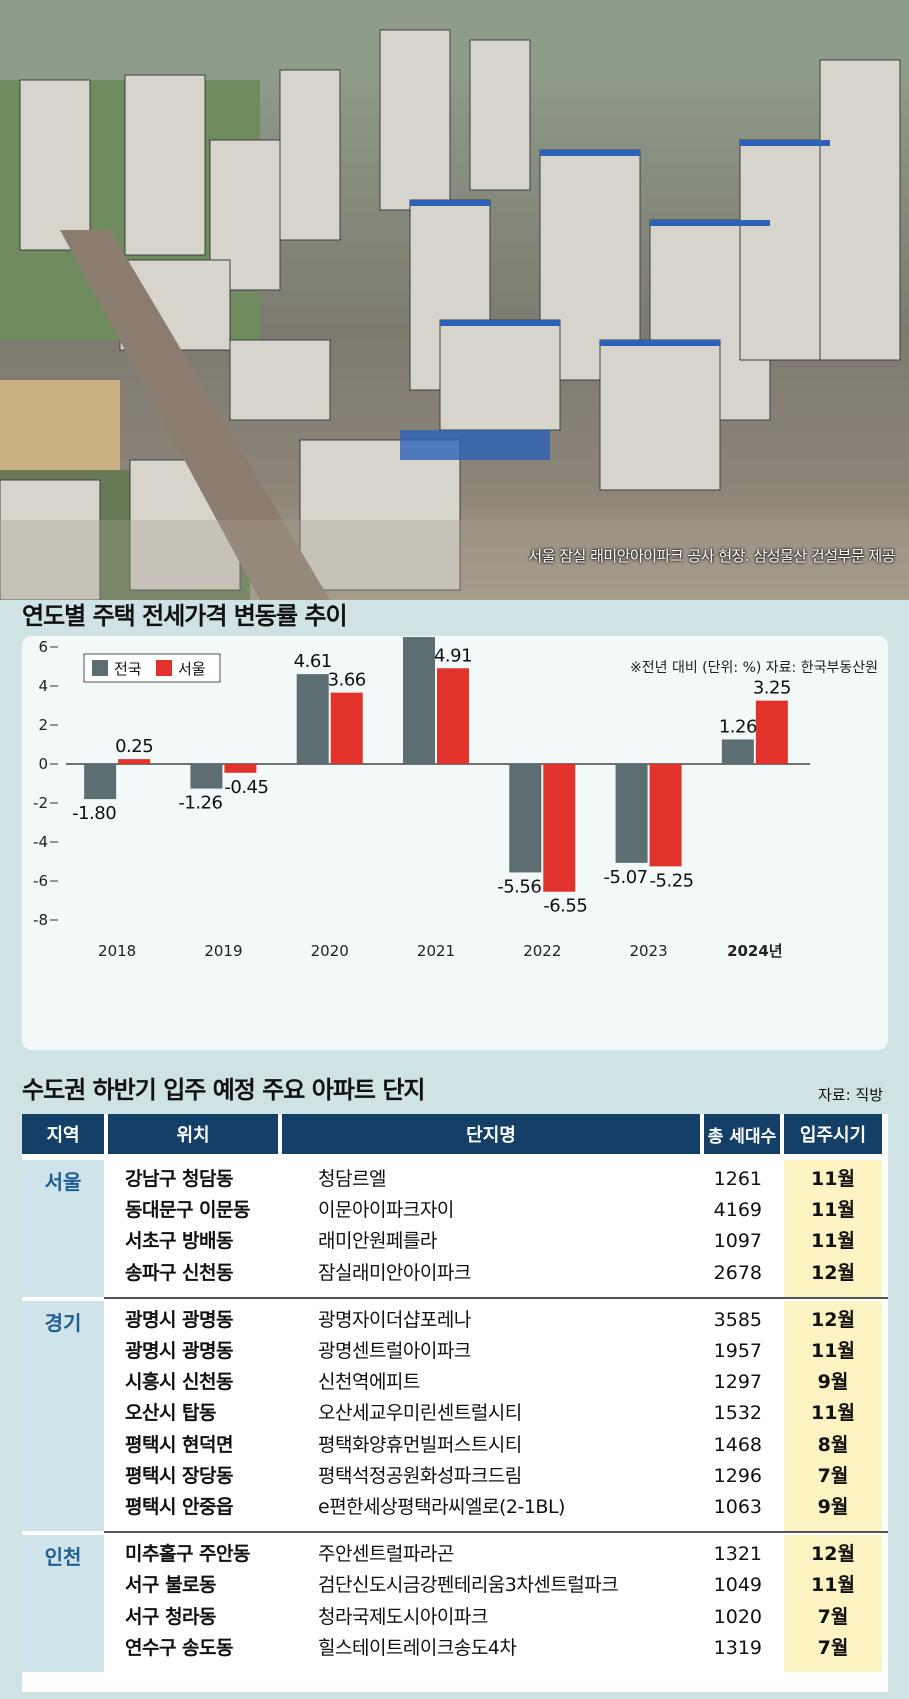  I want to click on cell-complex-name: 광명자이더샵포레나, so click(394, 1319).